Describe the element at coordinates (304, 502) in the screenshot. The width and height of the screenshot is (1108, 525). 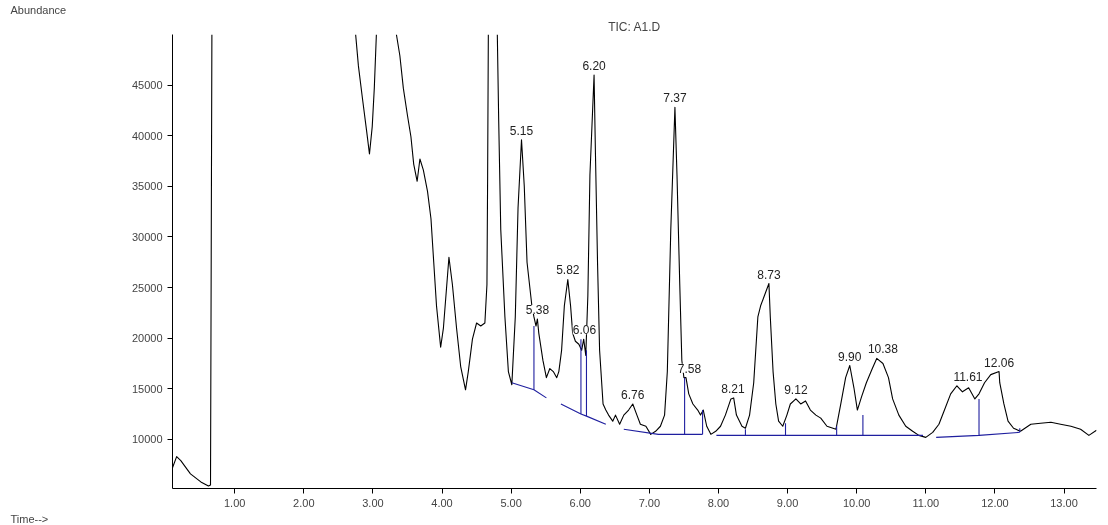
I see `x-tick-label: 2.00` at that location.